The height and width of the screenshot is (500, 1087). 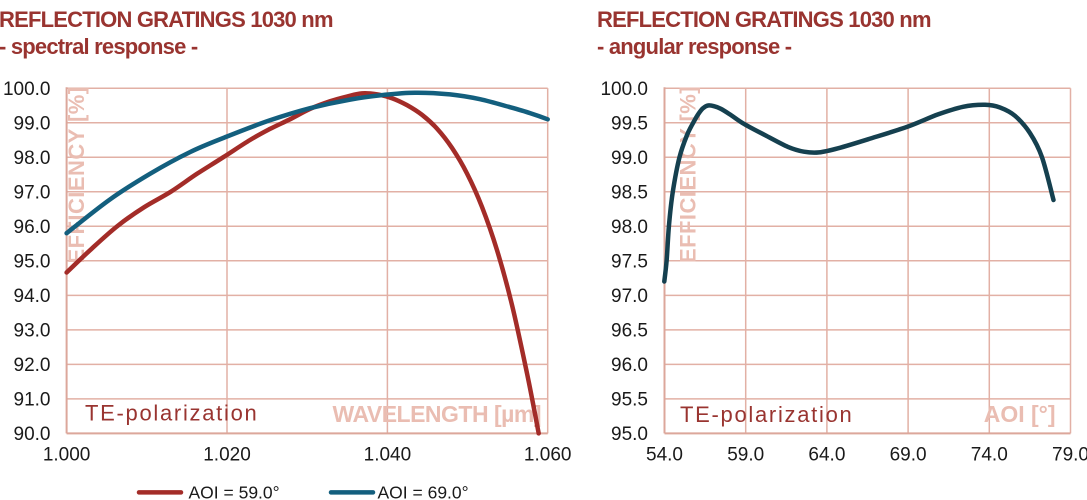 I want to click on svg-text: 69.0, so click(x=908, y=455).